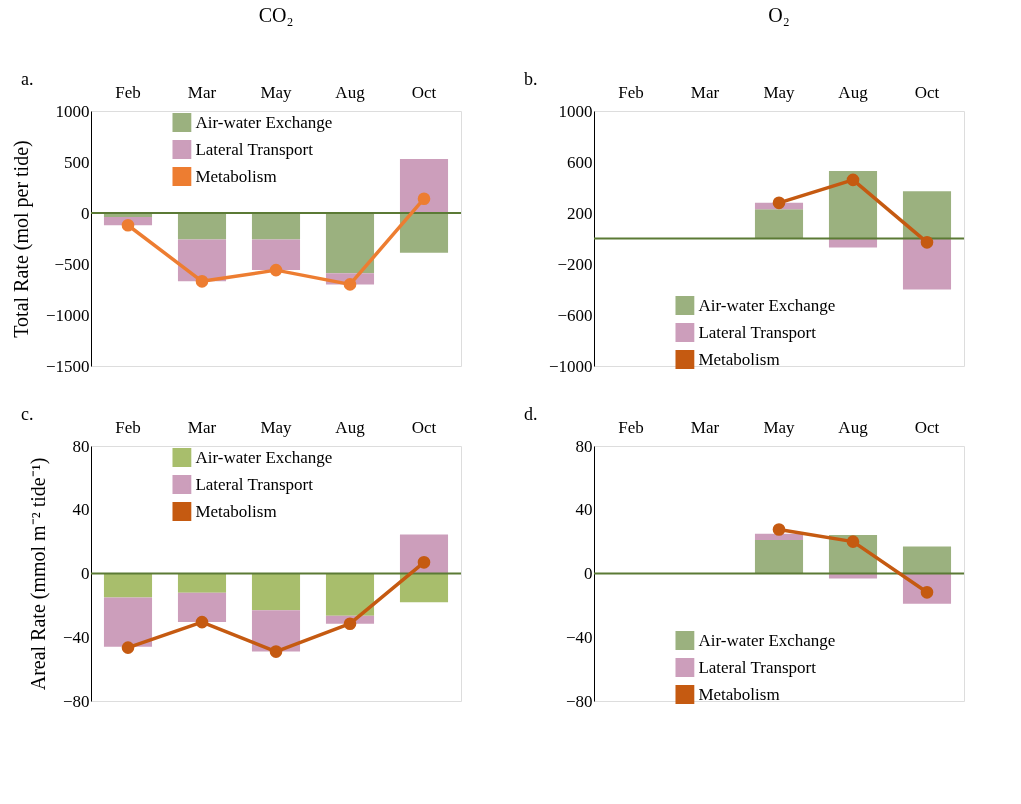  I want to click on chart-title: O₂, so click(779, 15).